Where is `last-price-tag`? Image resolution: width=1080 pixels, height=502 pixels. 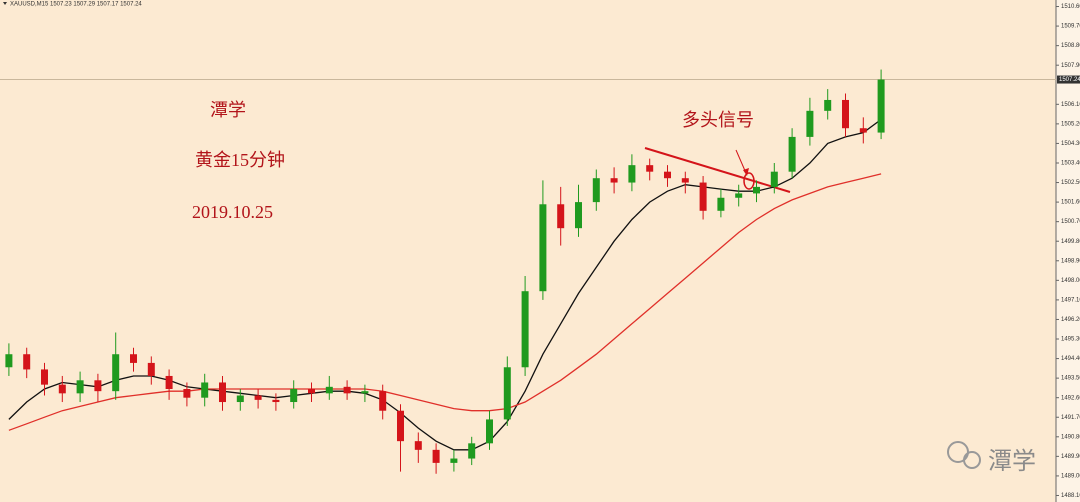 last-price-tag is located at coordinates (1068, 79).